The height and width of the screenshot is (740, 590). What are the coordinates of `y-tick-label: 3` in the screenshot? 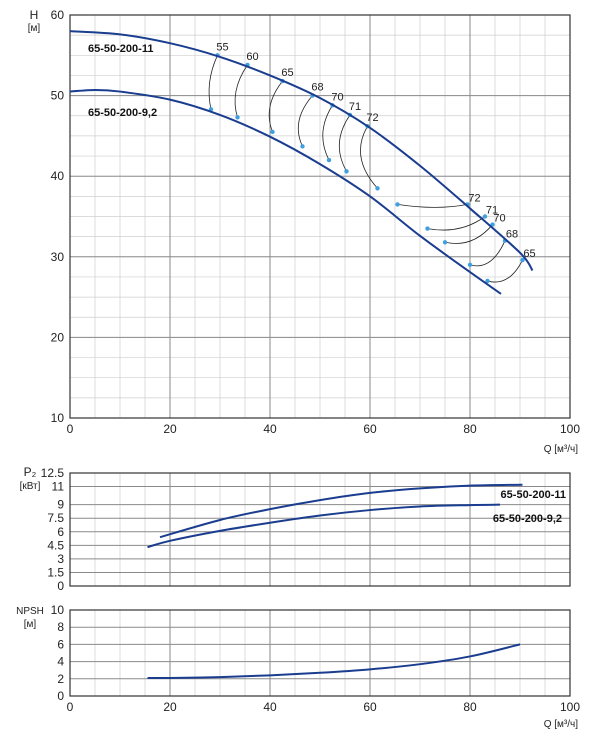 It's located at (60, 559).